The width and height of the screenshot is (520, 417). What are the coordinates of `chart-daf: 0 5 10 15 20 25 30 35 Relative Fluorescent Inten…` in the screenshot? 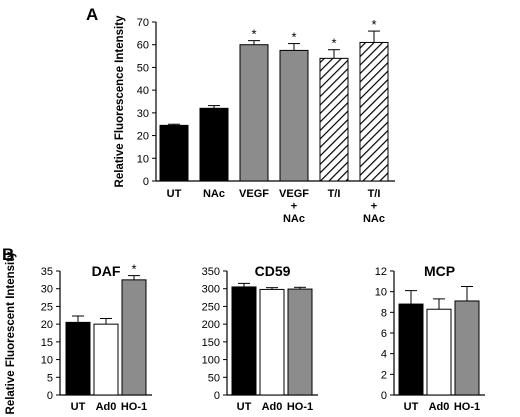 It's located at (78, 333).